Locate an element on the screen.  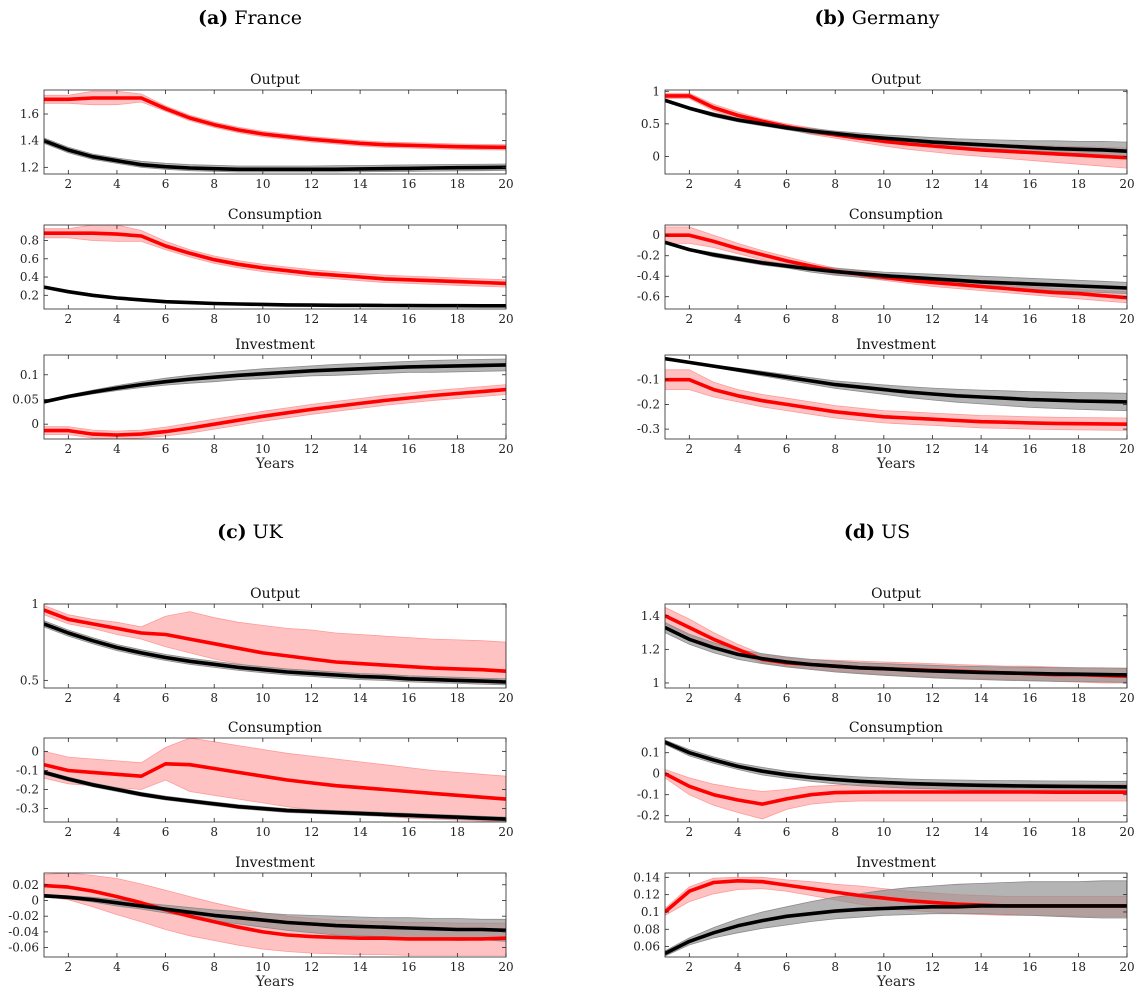
y-tick-label: -0.6 is located at coordinates (648, 297).